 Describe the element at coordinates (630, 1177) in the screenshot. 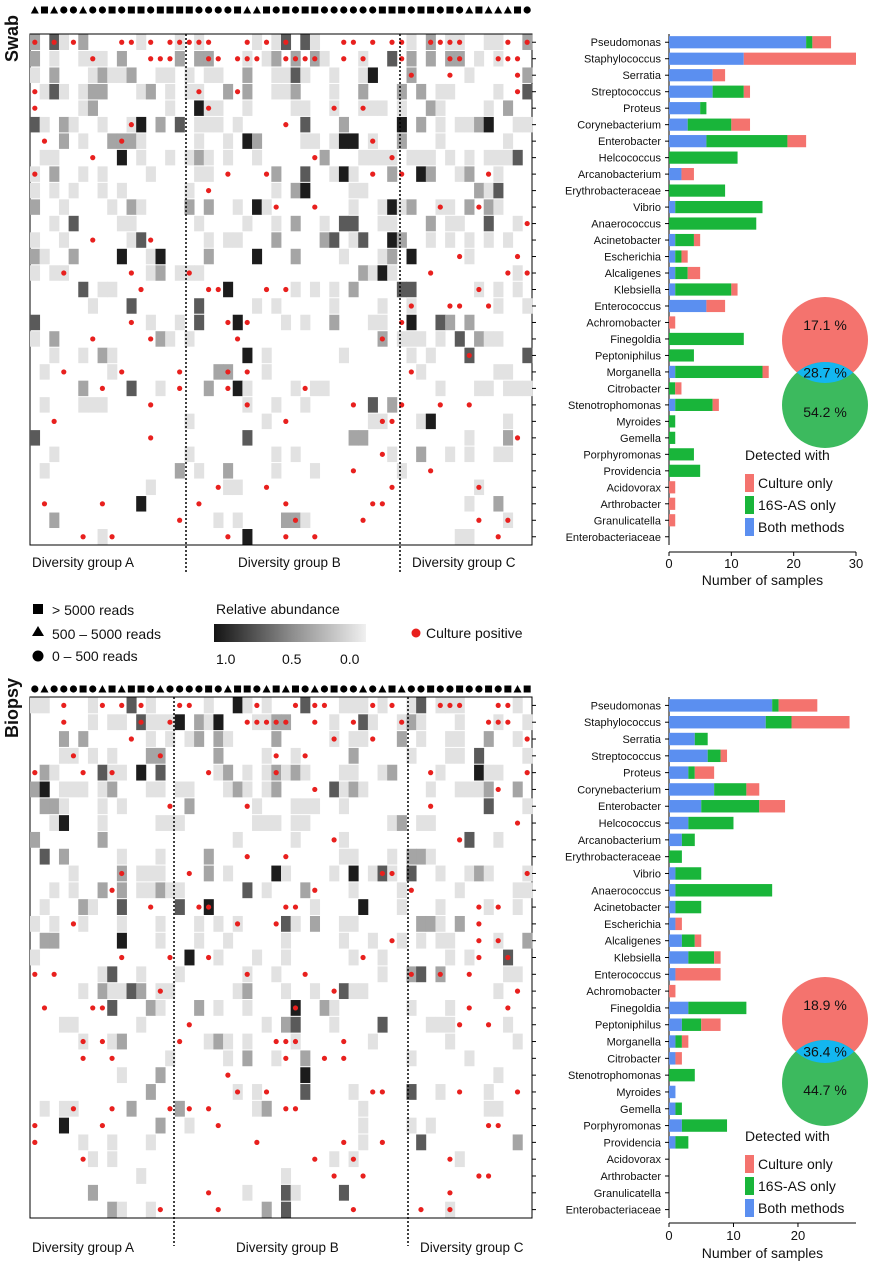

I see `genus-label: Arthrobacter` at that location.